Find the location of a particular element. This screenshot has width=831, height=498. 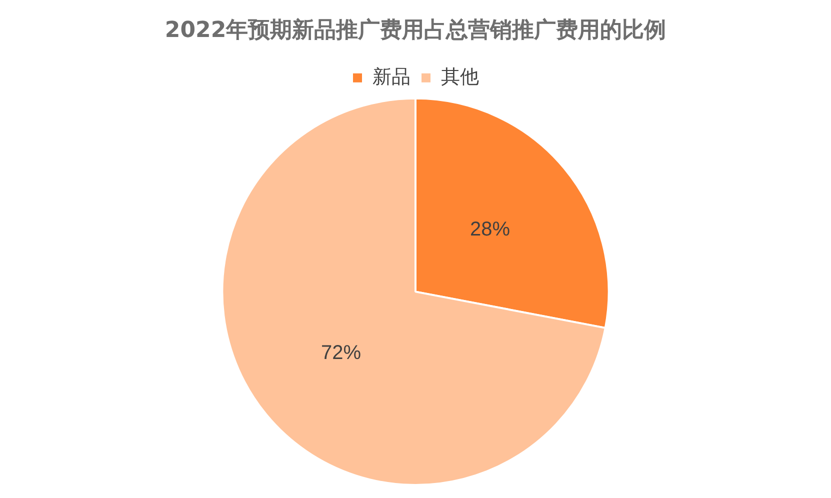

data-label: 72% is located at coordinates (341, 353).